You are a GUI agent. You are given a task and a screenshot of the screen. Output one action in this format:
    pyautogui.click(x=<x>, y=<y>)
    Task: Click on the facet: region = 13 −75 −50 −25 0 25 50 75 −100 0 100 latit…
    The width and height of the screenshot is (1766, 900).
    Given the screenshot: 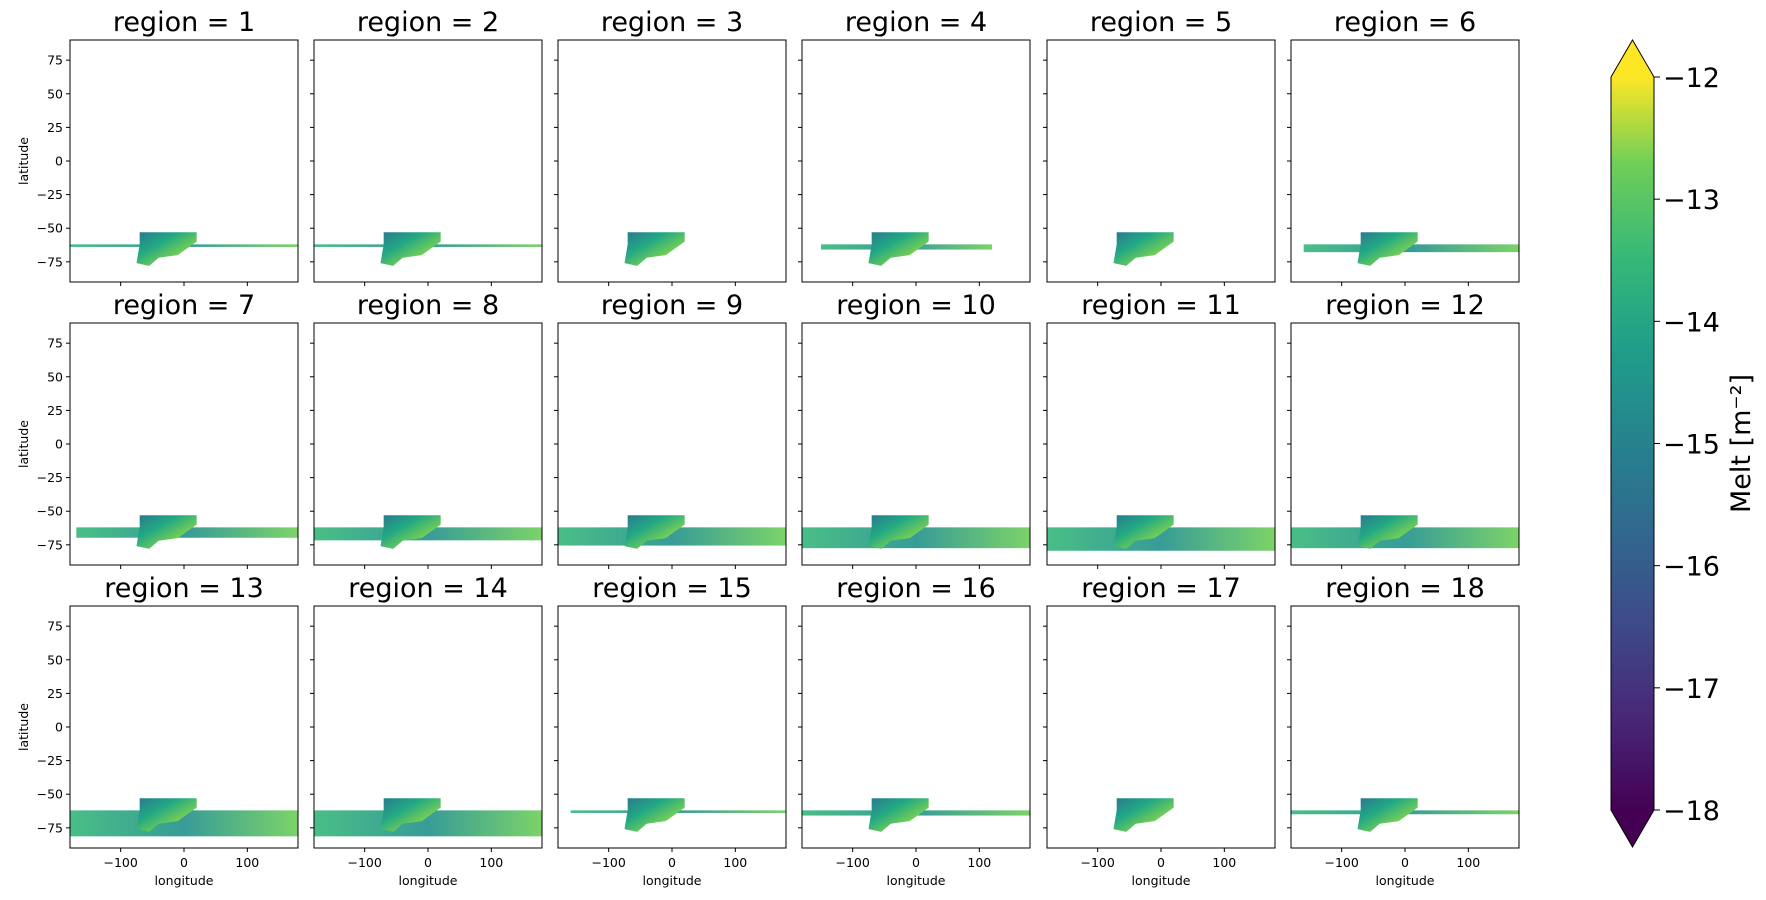 What is the action you would take?
    pyautogui.click(x=157, y=730)
    